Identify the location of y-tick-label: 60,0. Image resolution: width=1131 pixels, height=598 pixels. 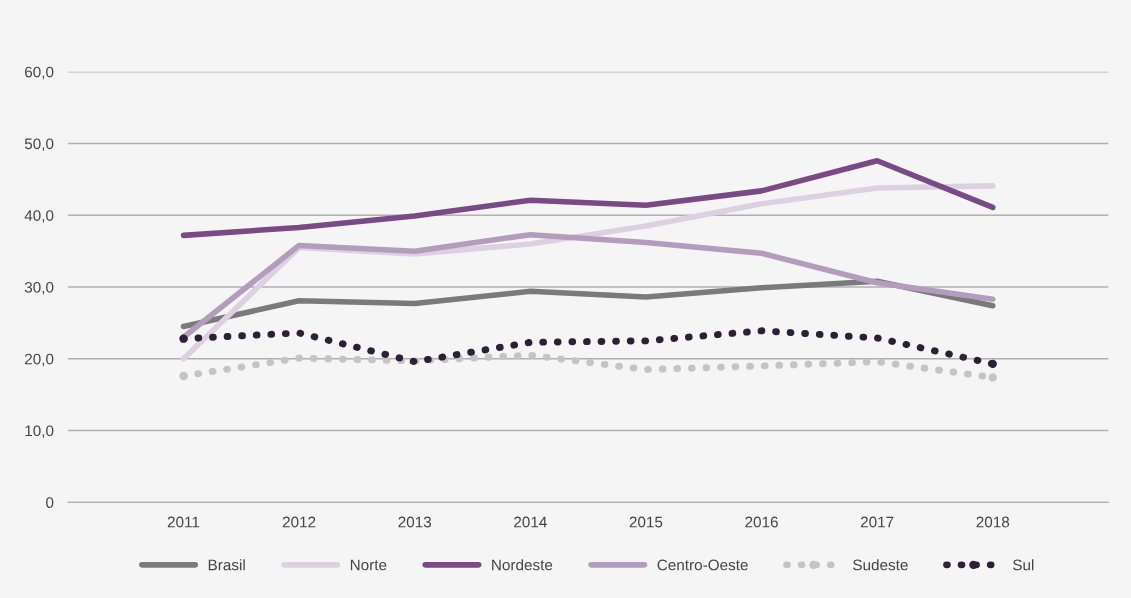
(39, 73).